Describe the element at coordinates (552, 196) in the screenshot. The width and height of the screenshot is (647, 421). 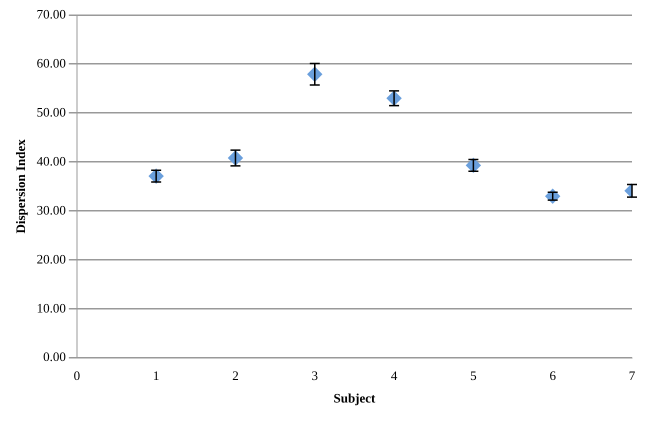
I see `point` at that location.